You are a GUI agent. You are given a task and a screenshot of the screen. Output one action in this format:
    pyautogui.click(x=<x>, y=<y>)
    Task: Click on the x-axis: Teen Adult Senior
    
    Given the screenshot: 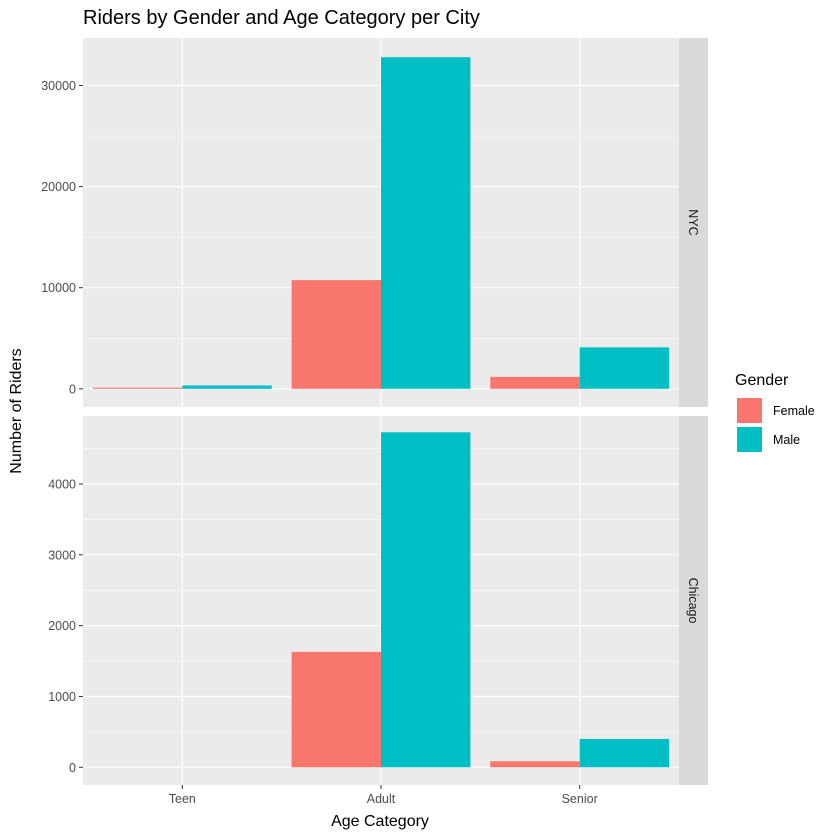 What is the action you would take?
    pyautogui.click(x=383, y=795)
    